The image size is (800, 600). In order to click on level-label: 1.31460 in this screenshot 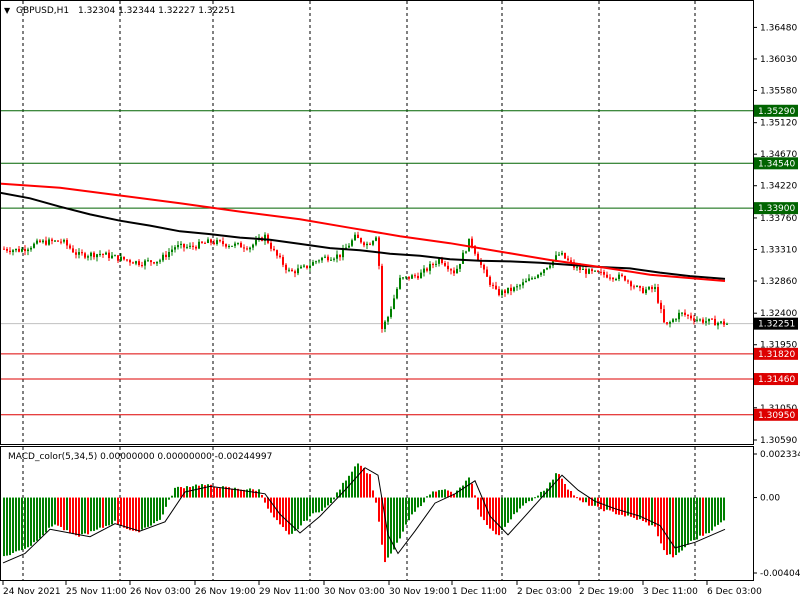, I will do `click(776, 380)`.